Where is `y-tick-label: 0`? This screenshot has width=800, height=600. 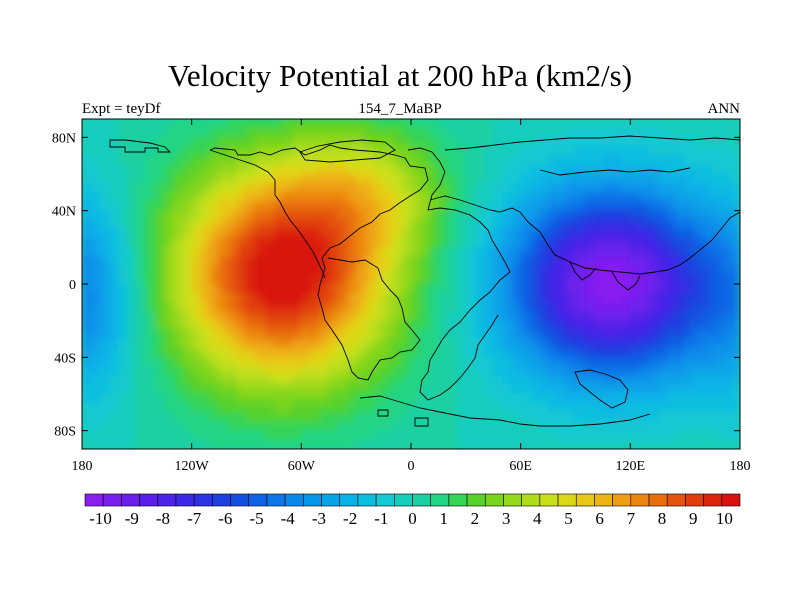 y-tick-label: 0 is located at coordinates (72, 285).